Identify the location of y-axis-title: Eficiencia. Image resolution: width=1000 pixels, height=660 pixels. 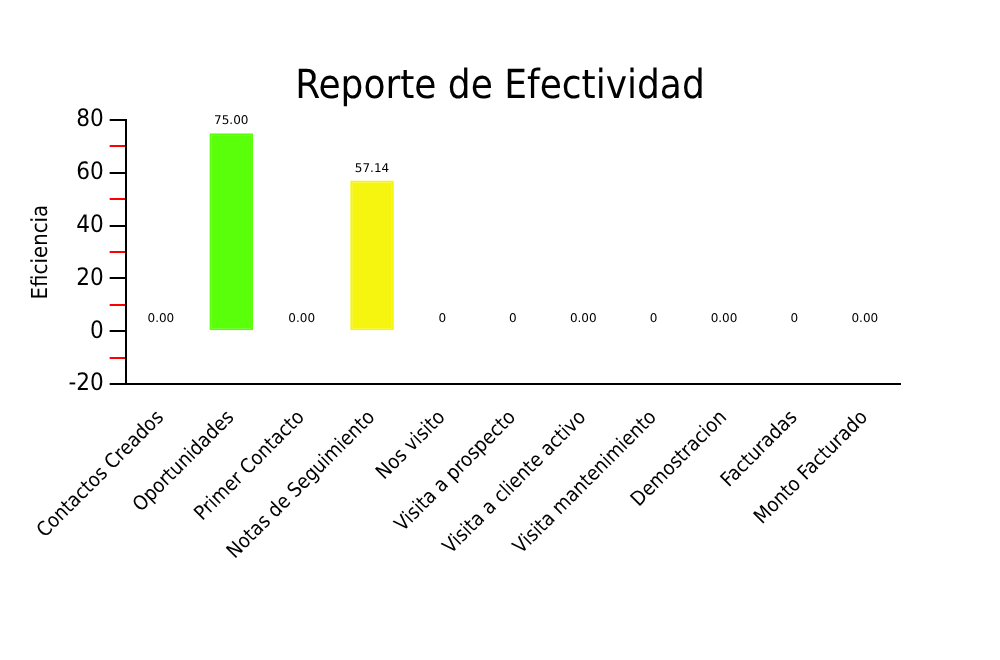
(39, 252).